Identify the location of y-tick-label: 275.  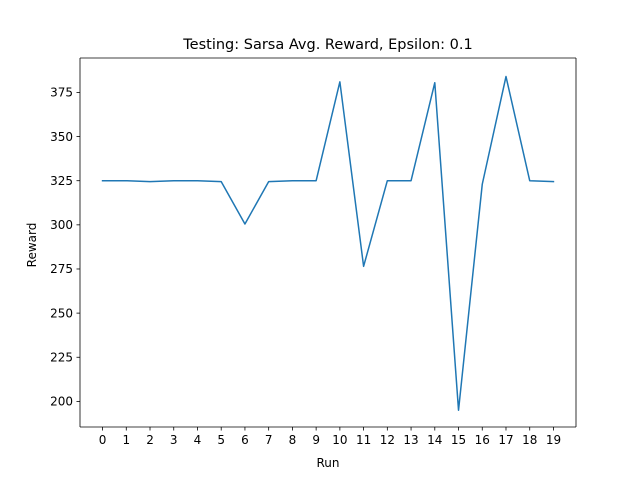
(61, 269).